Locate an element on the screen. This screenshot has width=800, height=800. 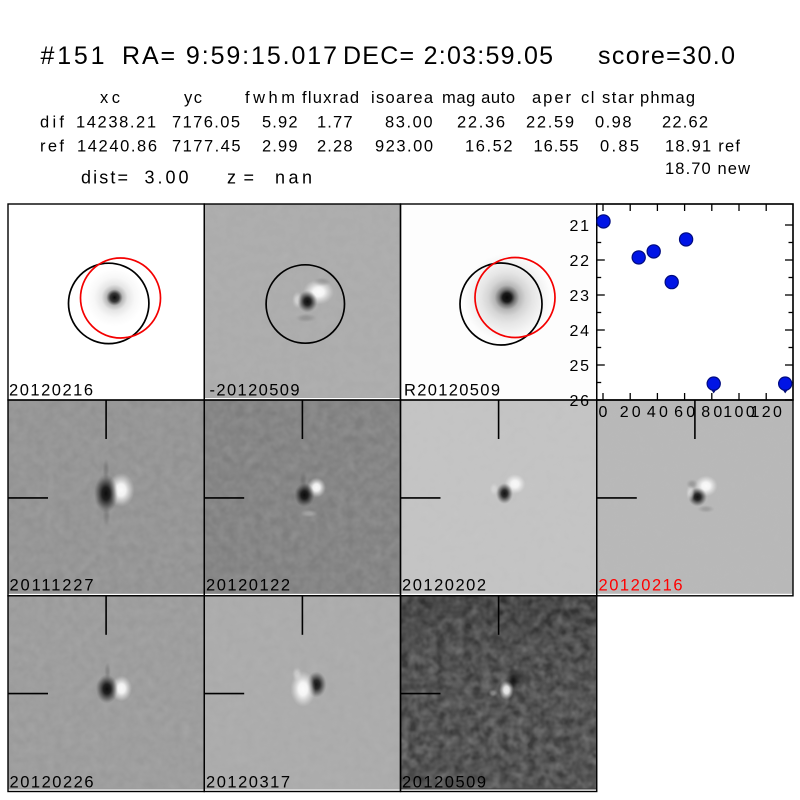
svg-text: #151 is located at coordinates (73, 56).